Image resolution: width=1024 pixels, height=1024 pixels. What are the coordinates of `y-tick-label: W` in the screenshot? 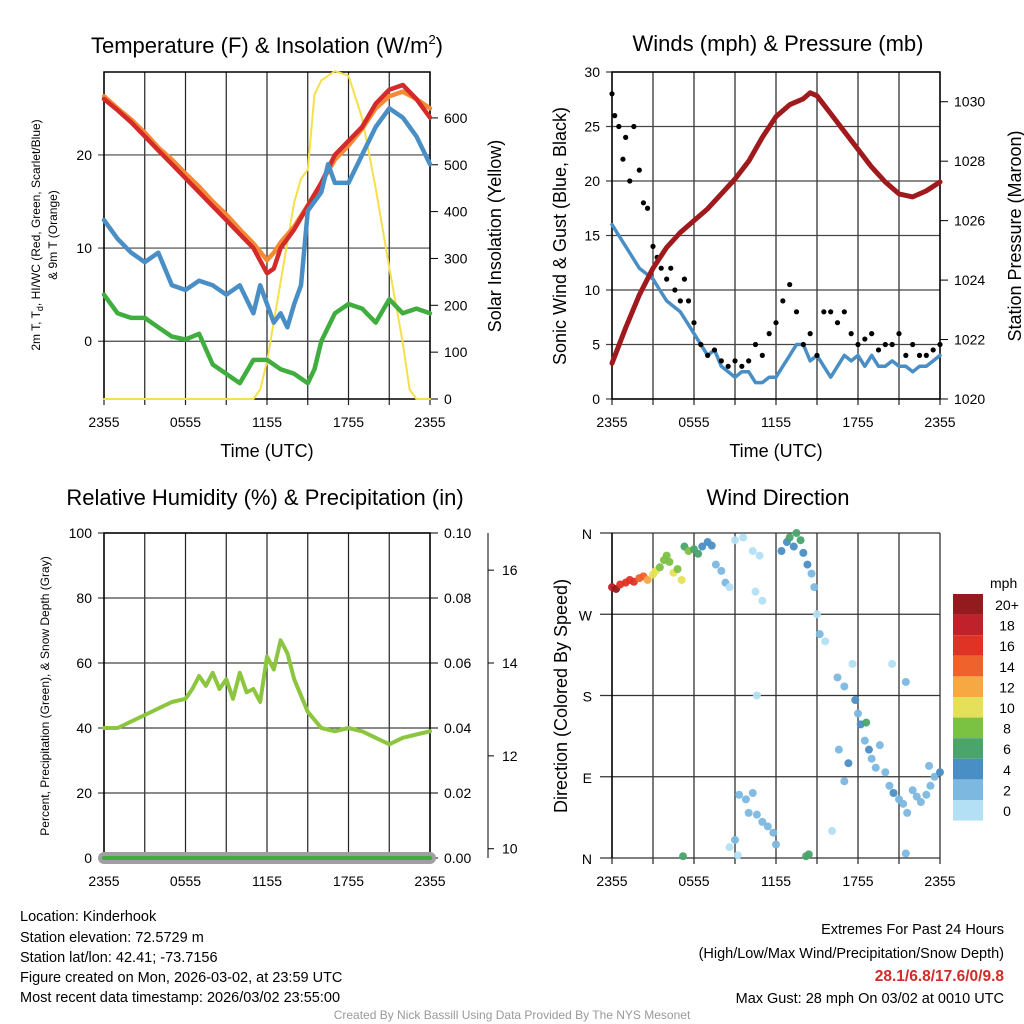 It's located at (586, 615).